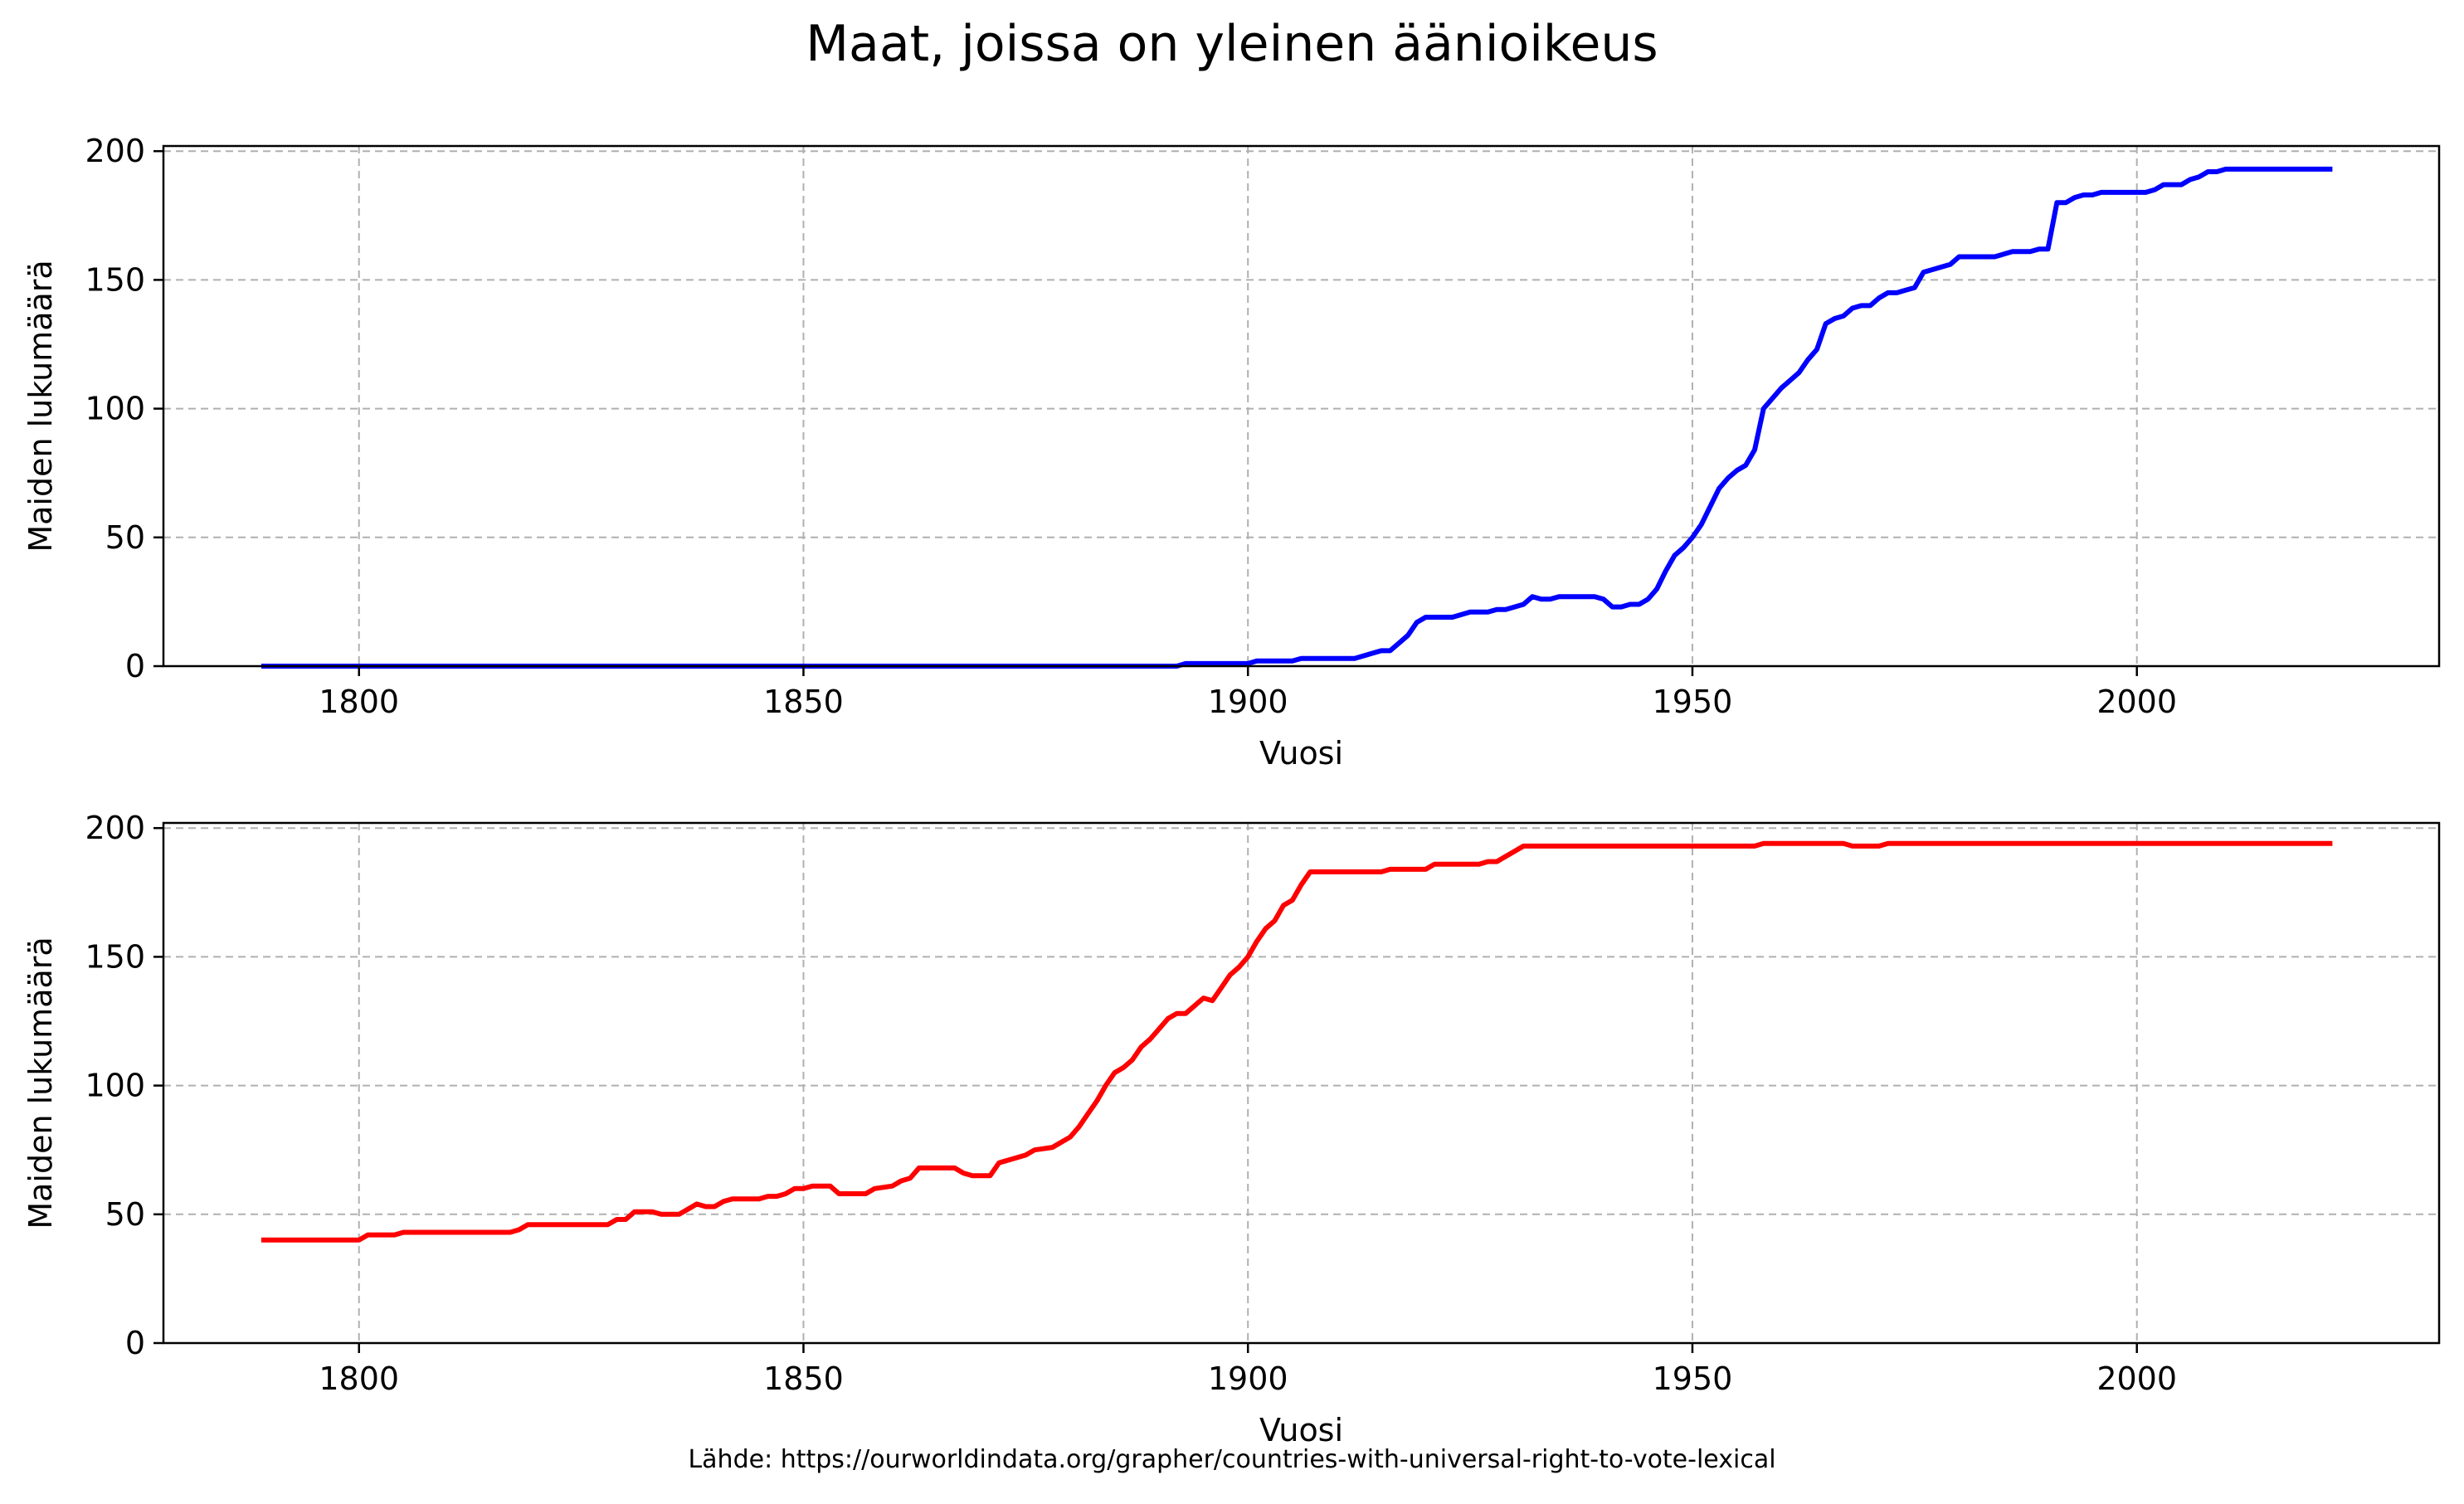 This screenshot has height=1504, width=2464. Describe the element at coordinates (803, 1378) in the screenshot. I see `bottom-x-tick-label-1850: 1850` at that location.